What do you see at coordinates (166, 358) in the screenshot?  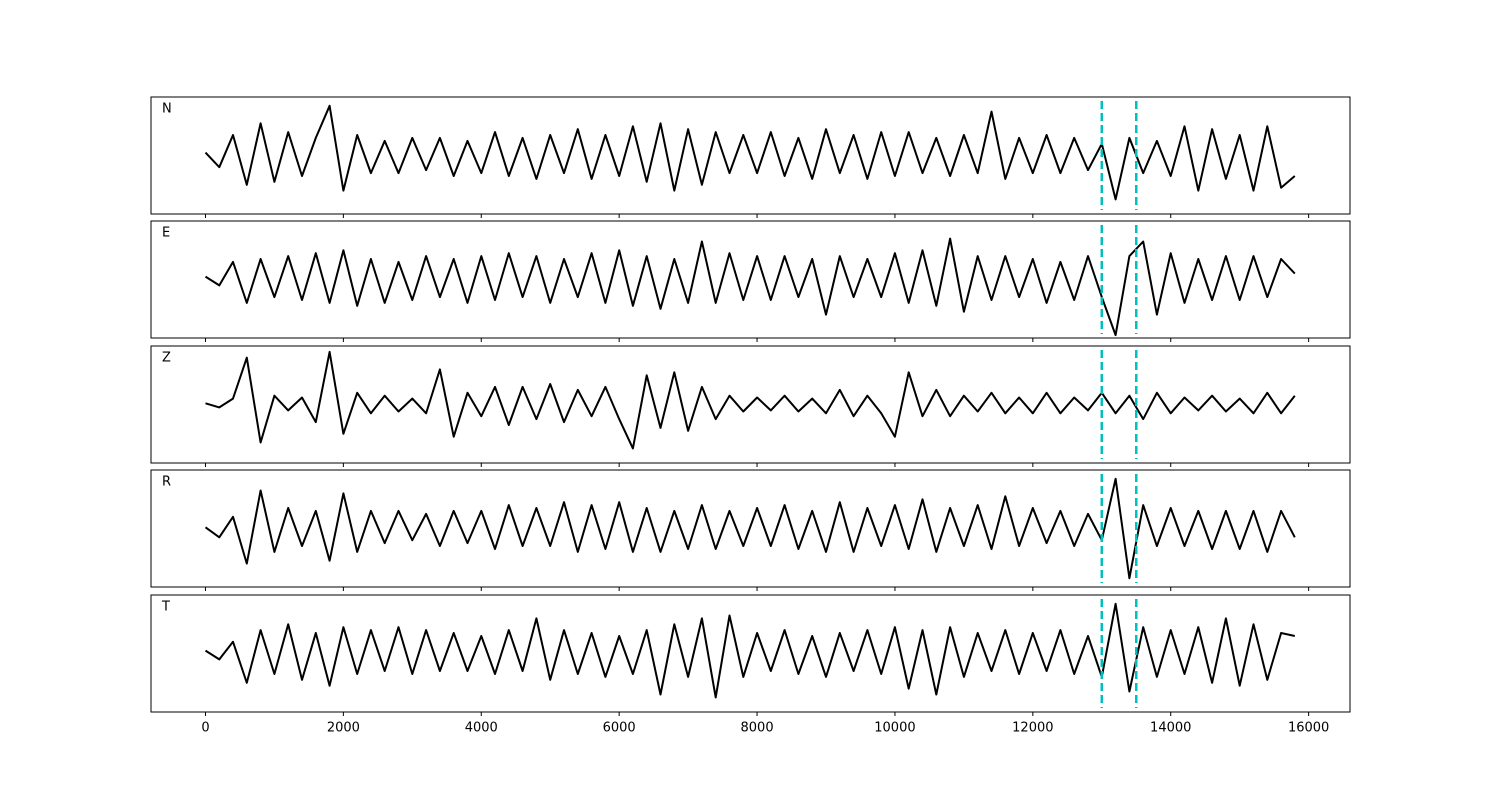 I see `panel-label: Z` at bounding box center [166, 358].